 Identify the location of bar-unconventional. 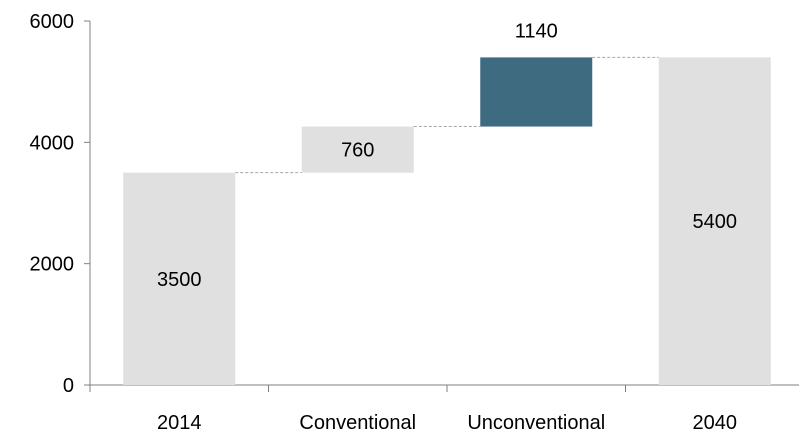
(536, 92).